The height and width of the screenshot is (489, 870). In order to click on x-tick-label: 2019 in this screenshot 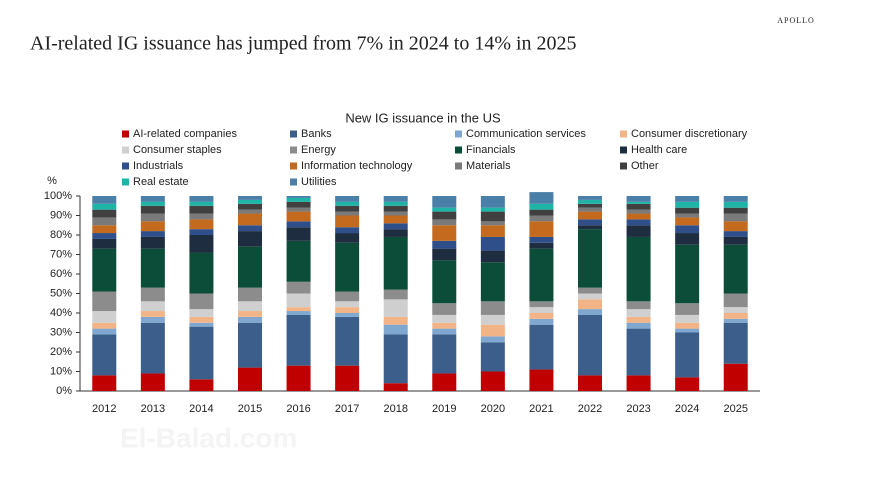, I will do `click(444, 409)`.